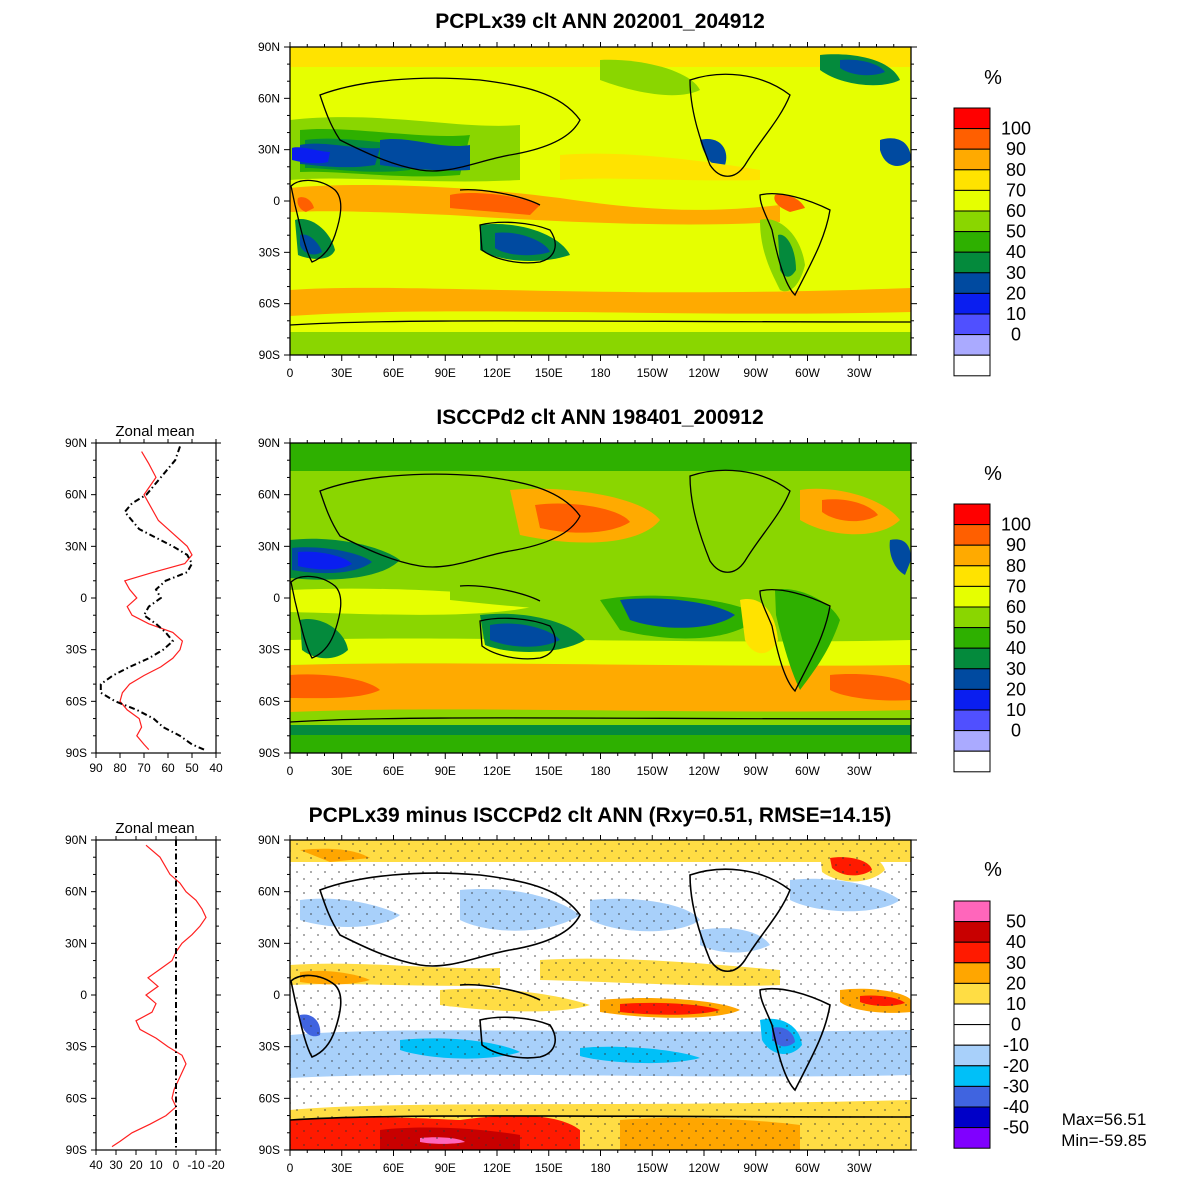 This screenshot has height=1200, width=1200. Describe the element at coordinates (1016, 669) in the screenshot. I see `colorbar-label: 30` at that location.